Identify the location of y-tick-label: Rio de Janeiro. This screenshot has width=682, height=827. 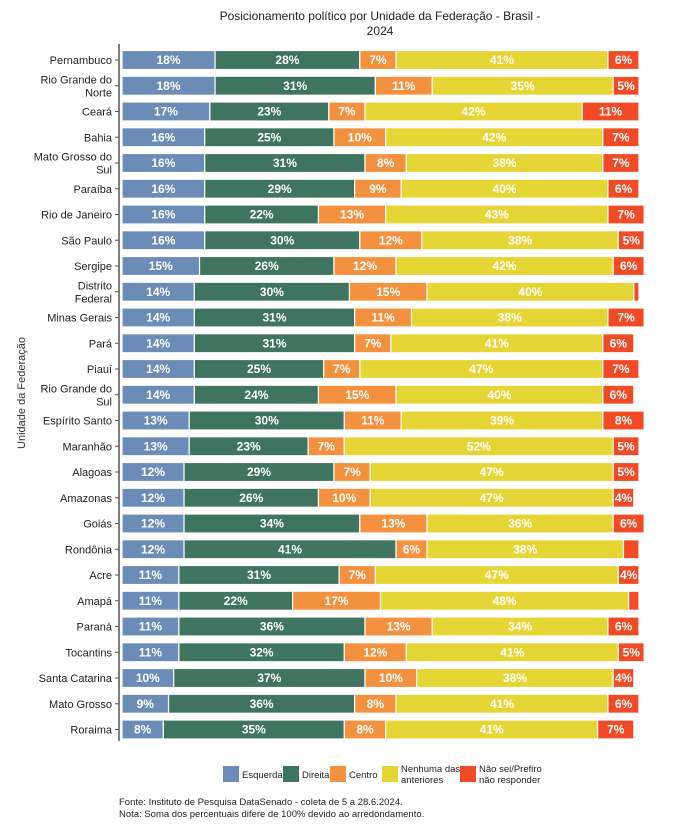
(76, 216).